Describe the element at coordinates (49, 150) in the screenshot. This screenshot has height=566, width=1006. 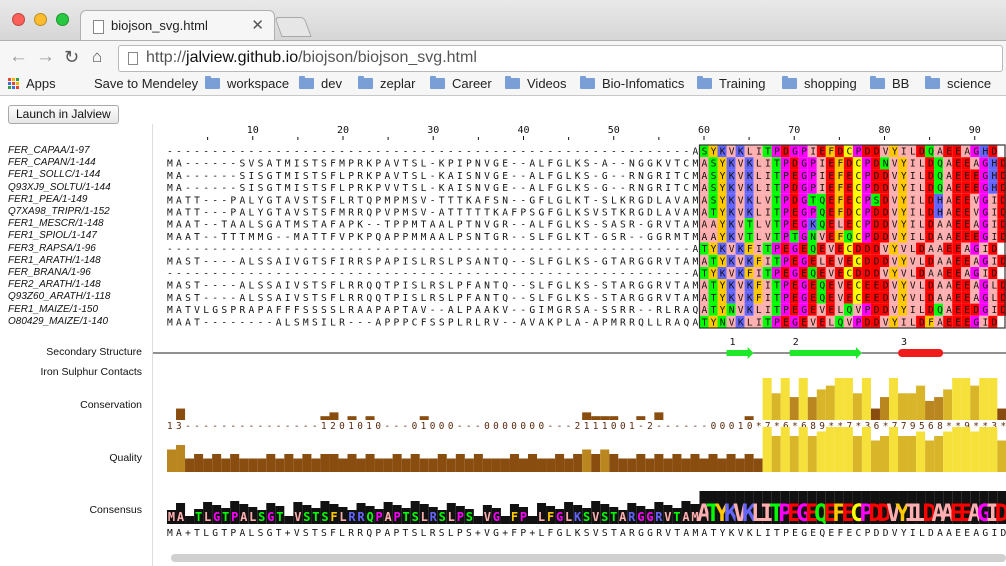
I see `sequence-id: FER_CAPAA/1-97` at that location.